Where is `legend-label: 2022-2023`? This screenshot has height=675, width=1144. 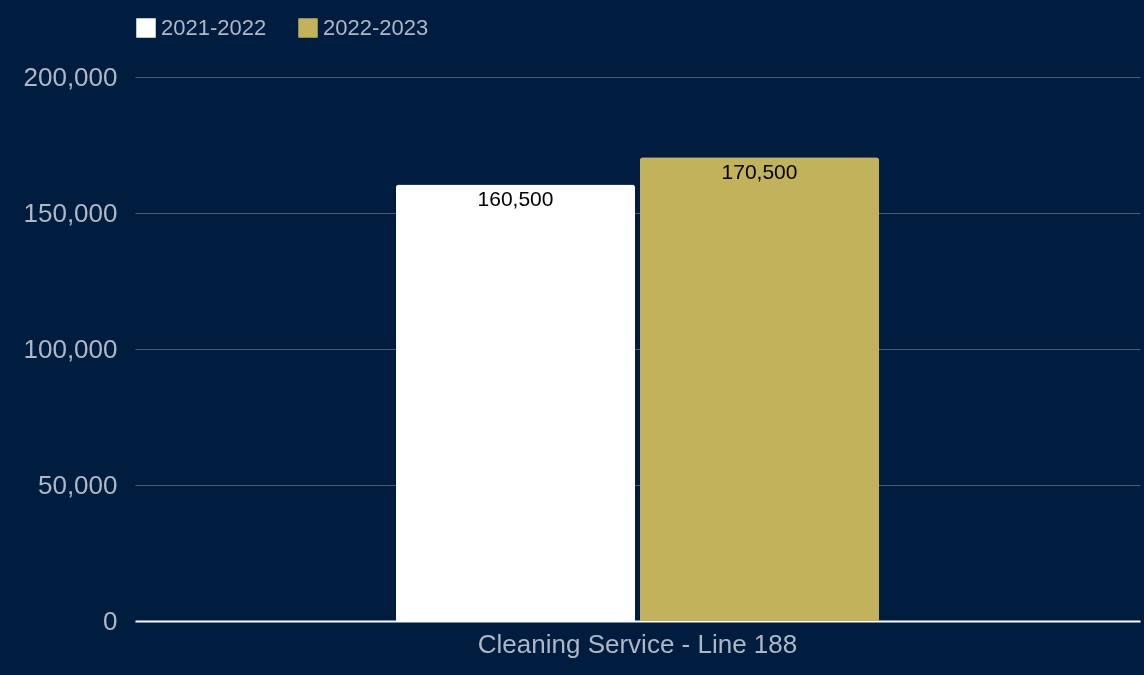
legend-label: 2022-2023 is located at coordinates (376, 27).